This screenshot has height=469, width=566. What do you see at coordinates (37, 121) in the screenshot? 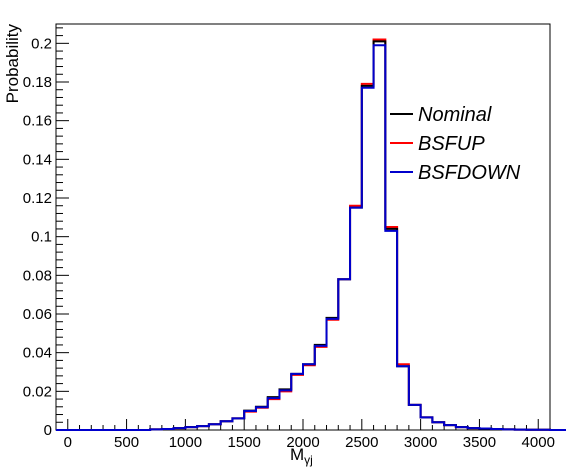
I see `y-tick-label: 0.16` at bounding box center [37, 121].